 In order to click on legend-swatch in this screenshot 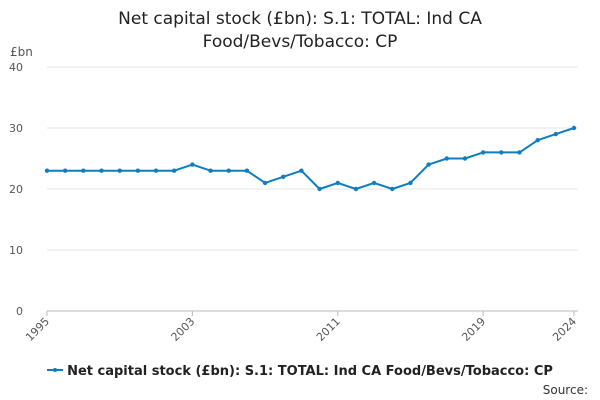, I will do `click(55, 369)`.